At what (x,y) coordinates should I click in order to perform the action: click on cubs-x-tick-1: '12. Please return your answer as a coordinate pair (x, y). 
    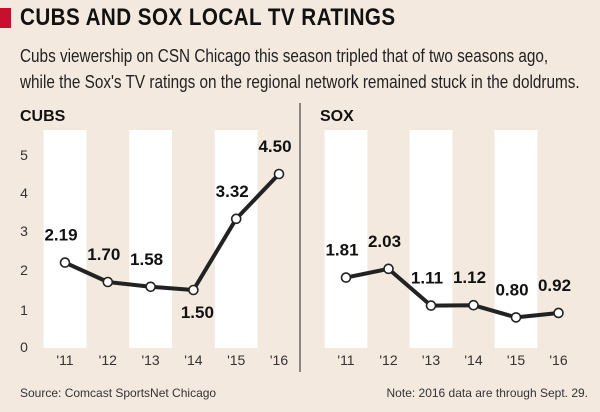
    Looking at the image, I should click on (108, 360).